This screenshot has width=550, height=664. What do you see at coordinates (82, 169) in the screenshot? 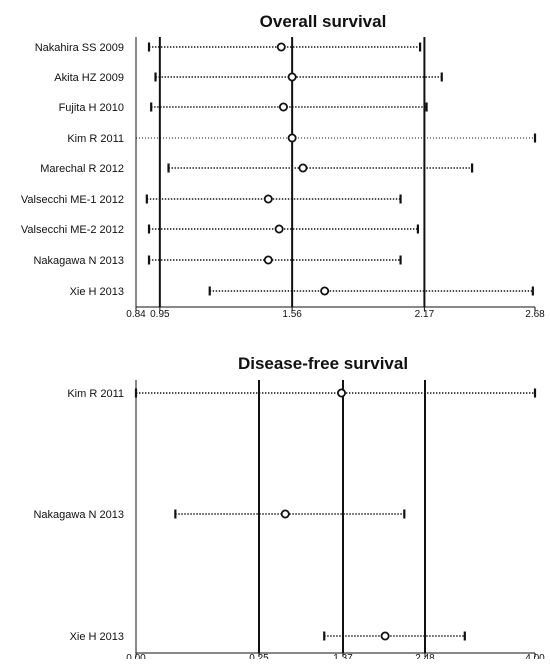
I see `study-label: Marechal R 2012` at bounding box center [82, 169].